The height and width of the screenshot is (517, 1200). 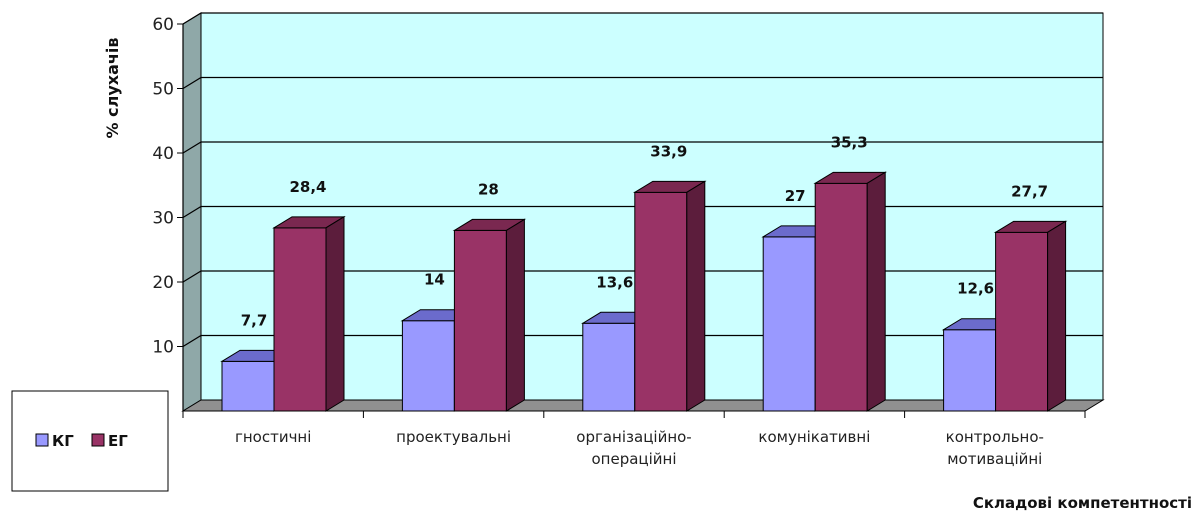 I want to click on data-label-ЕГ-4: 27,7, so click(x=1029, y=191).